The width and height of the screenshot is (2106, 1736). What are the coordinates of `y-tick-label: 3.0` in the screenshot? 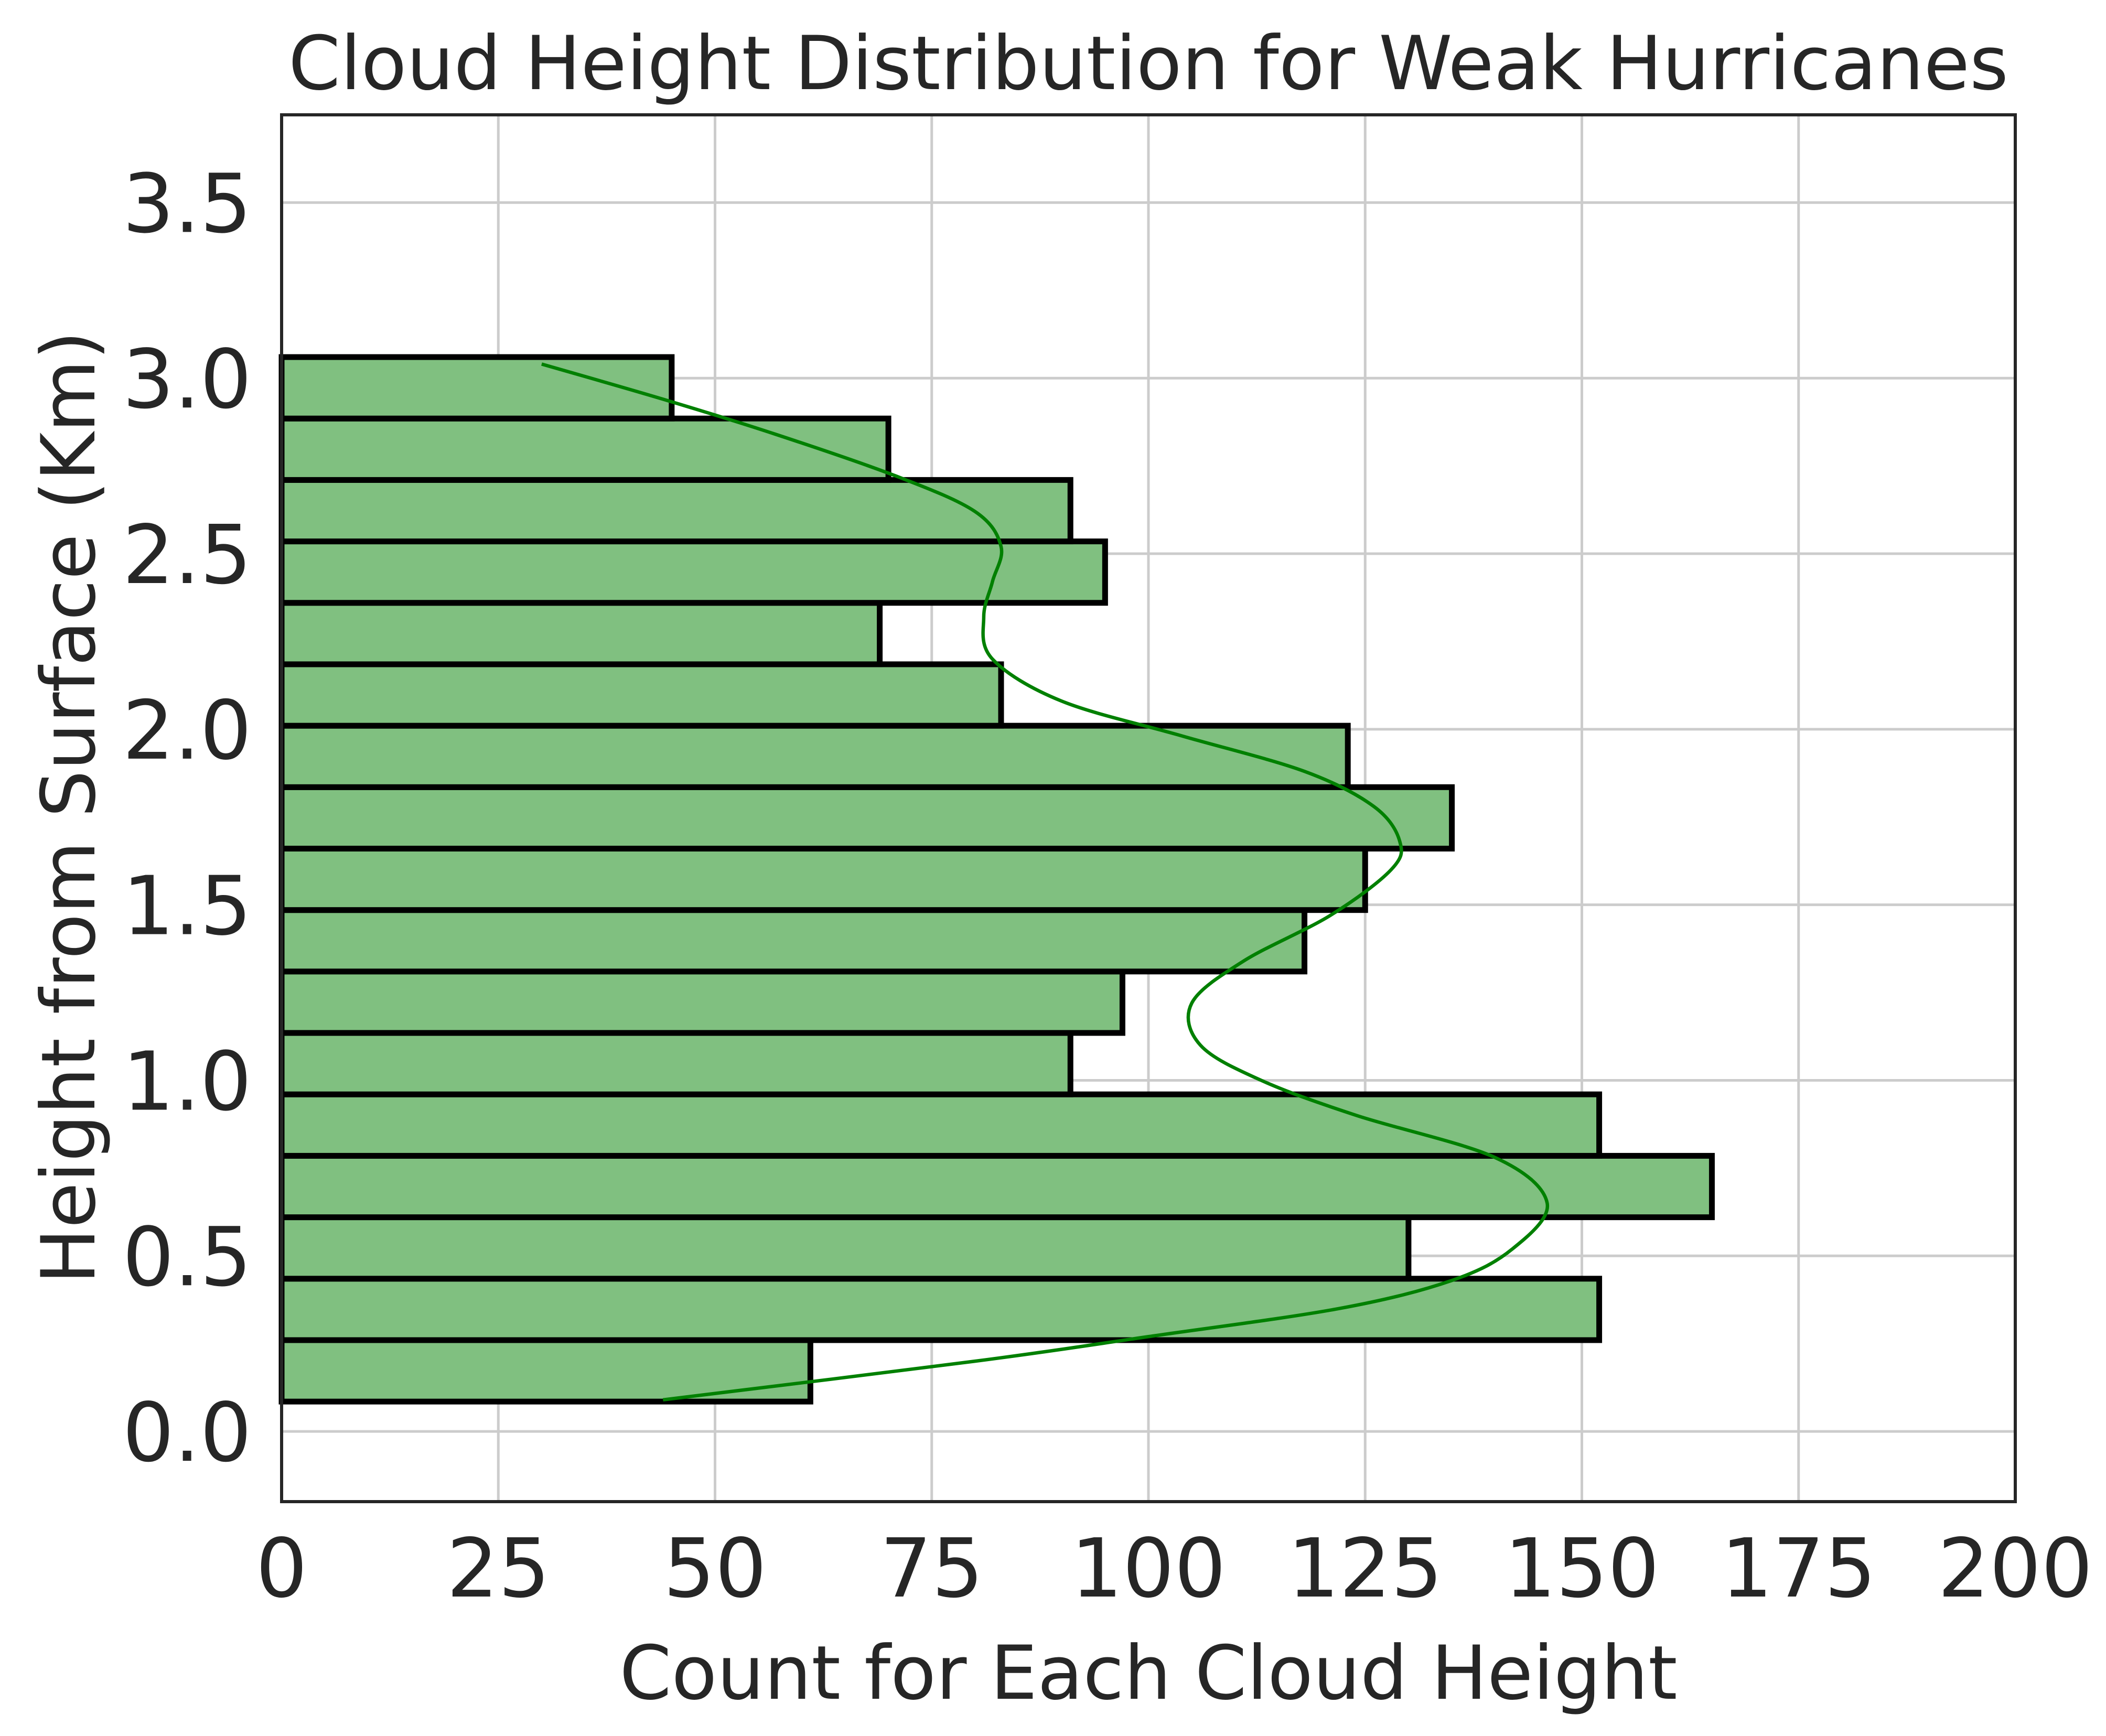 It's located at (187, 380).